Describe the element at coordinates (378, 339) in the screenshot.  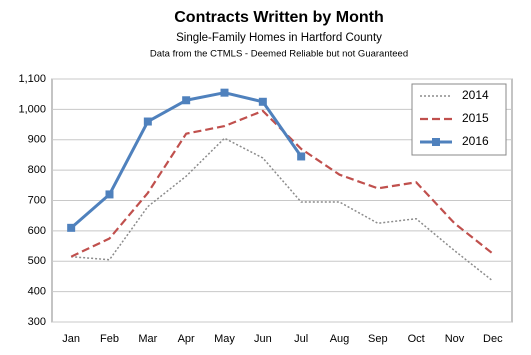
I see `x-tick-label: Sep` at that location.